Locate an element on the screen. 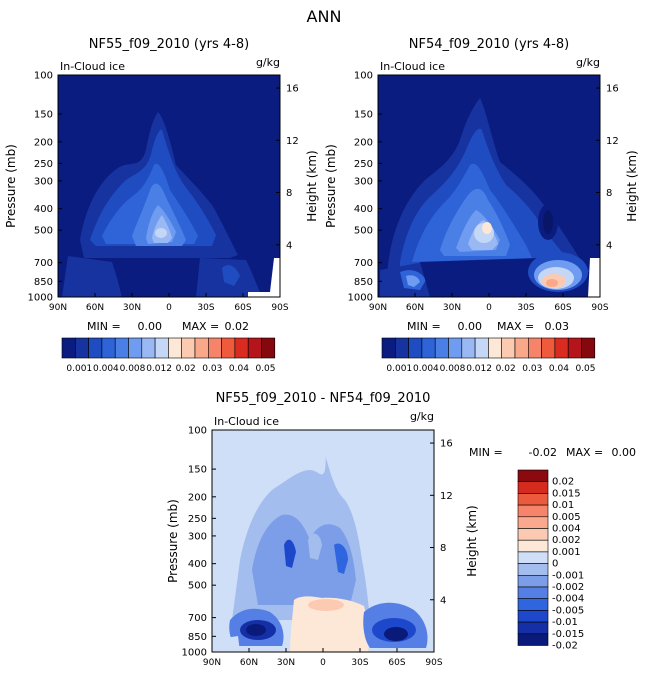 Image resolution: width=648 pixels, height=676 pixels. figure-title: ANN is located at coordinates (324, 16).